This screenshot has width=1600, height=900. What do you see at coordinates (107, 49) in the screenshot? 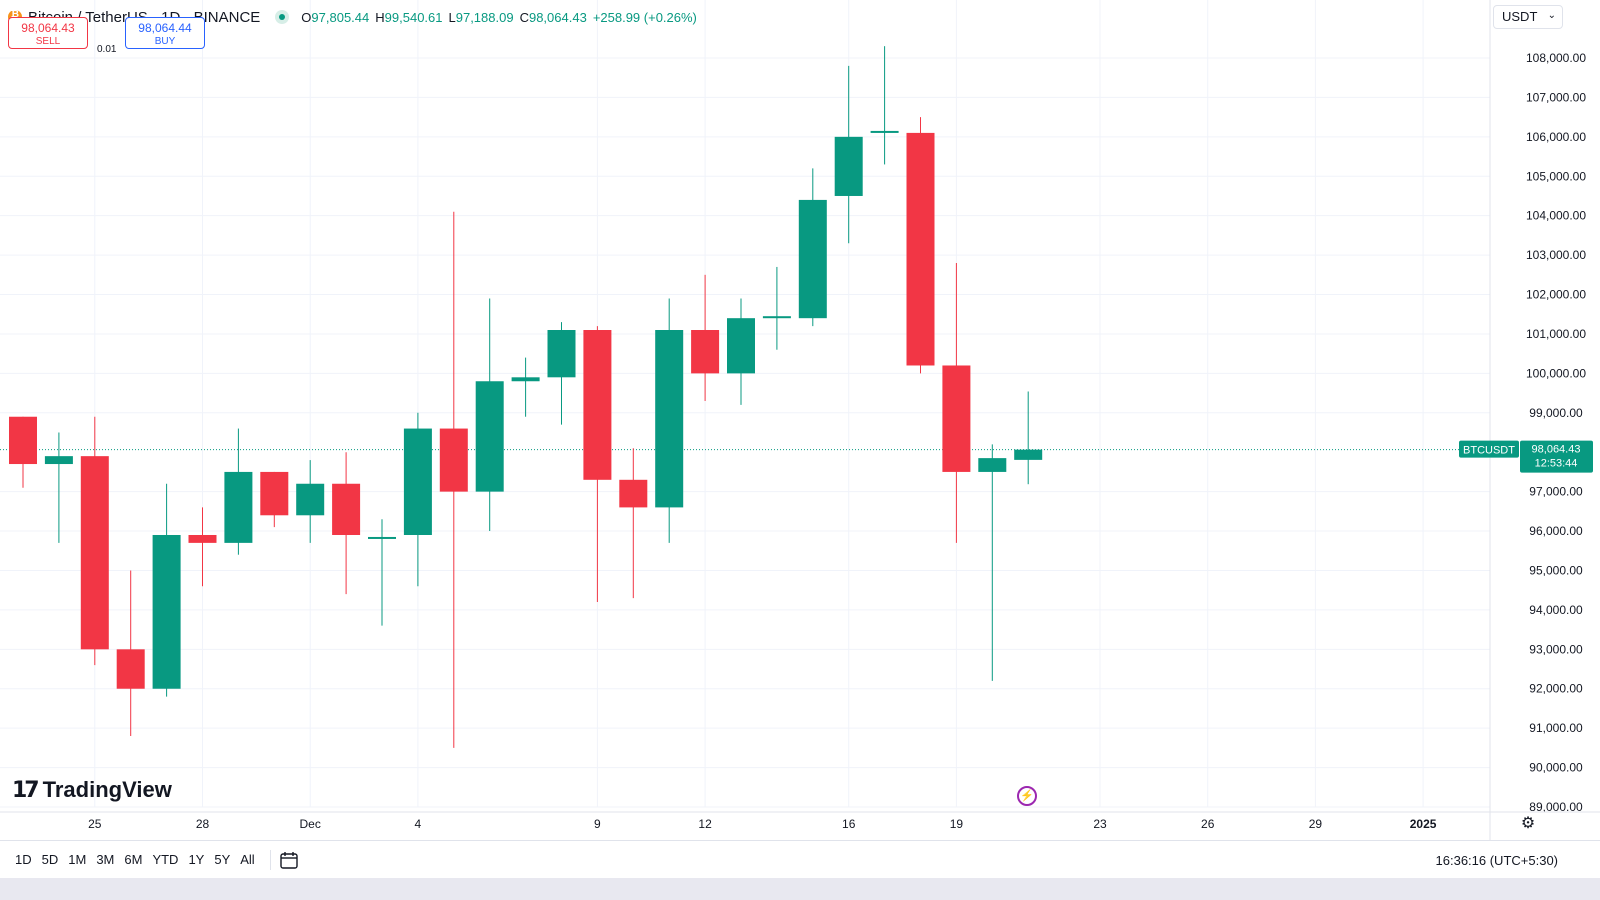
I see `spread-value: 0.01` at bounding box center [107, 49].